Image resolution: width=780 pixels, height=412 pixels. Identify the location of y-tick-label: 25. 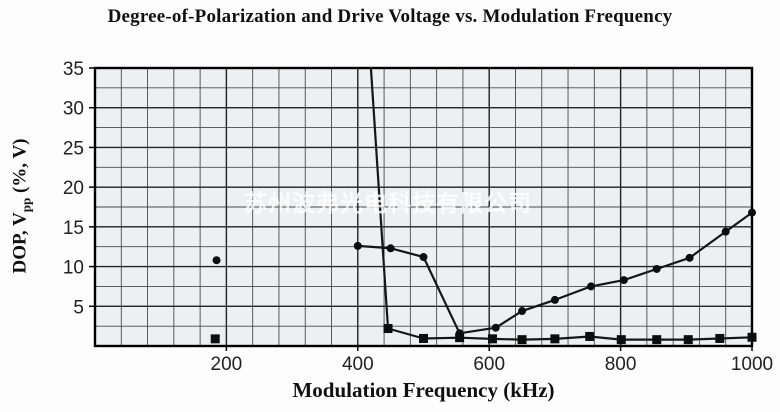
(73, 148).